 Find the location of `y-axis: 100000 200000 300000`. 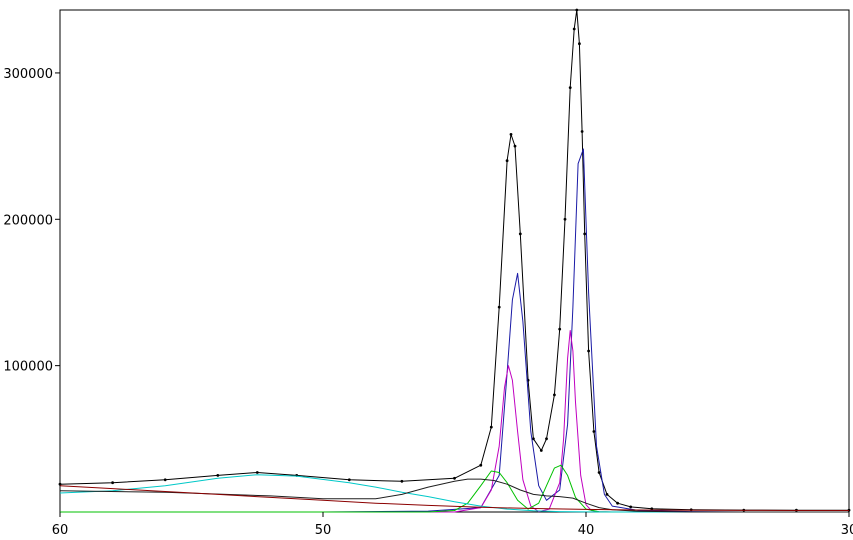

y-axis: 100000 200000 300000 is located at coordinates (31, 221).